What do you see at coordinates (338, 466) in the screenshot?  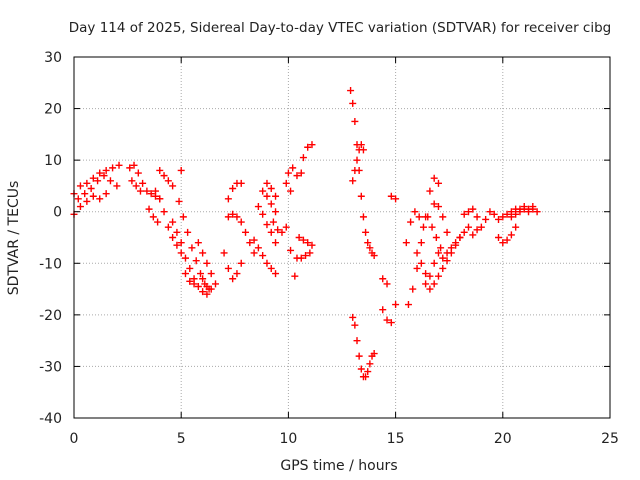 I see `x-axis-label: GPS time / hours` at bounding box center [338, 466].